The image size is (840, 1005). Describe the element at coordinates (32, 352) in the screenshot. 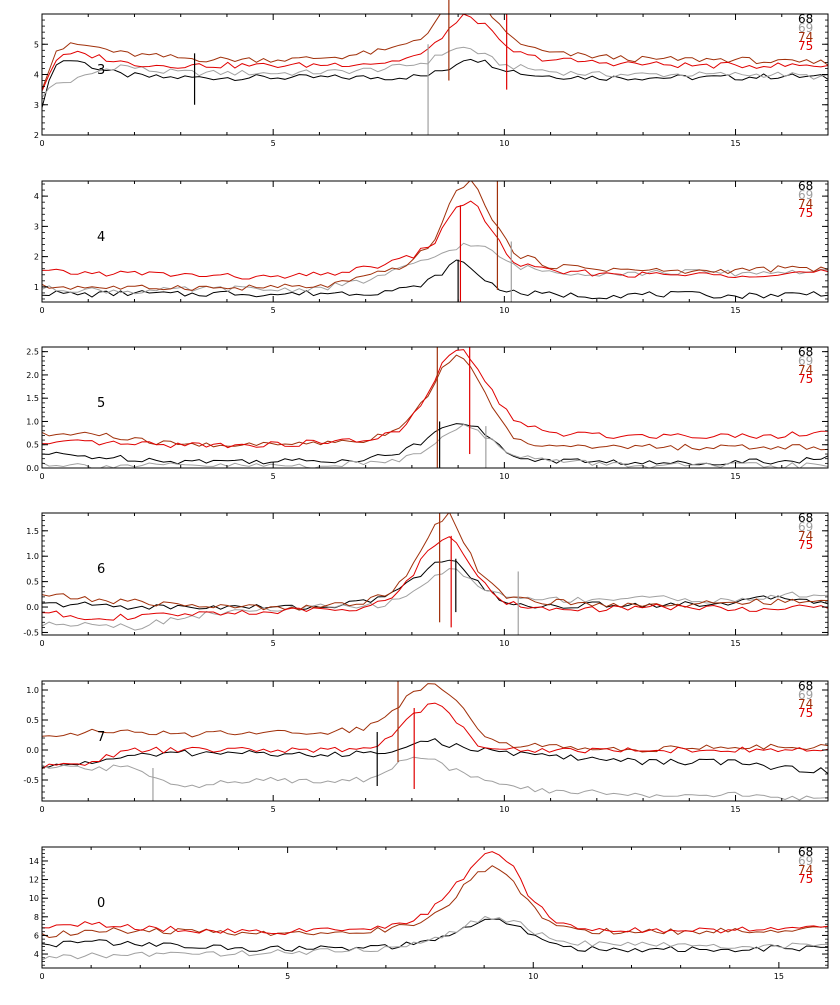

I see `y-tick-label: 2.5` at that location.